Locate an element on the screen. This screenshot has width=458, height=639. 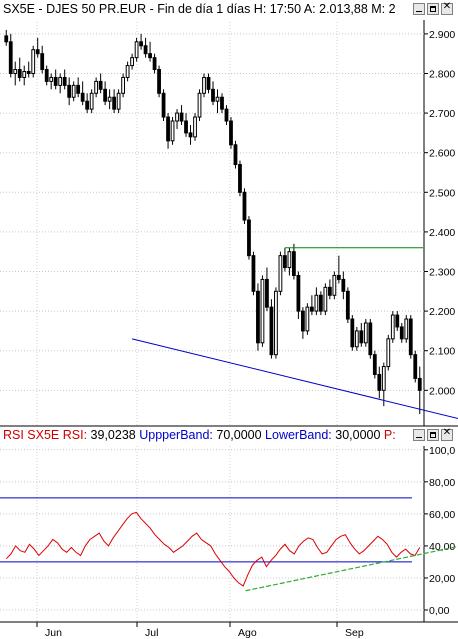
maximize-icon is located at coordinates (433, 9).